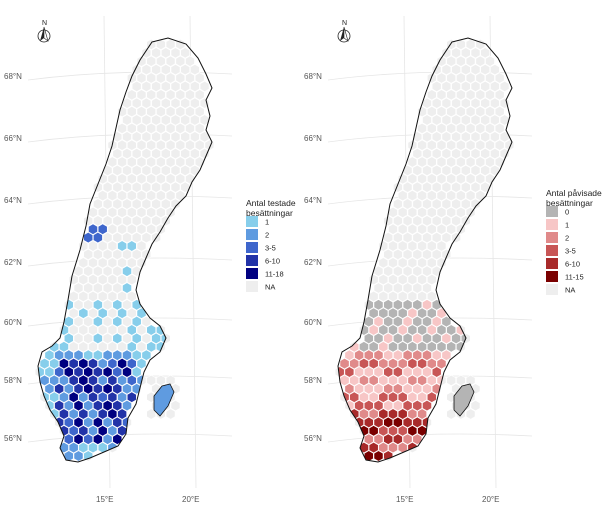 The image size is (614, 522). I want to click on longitude-label: 20°E, so click(490, 499).